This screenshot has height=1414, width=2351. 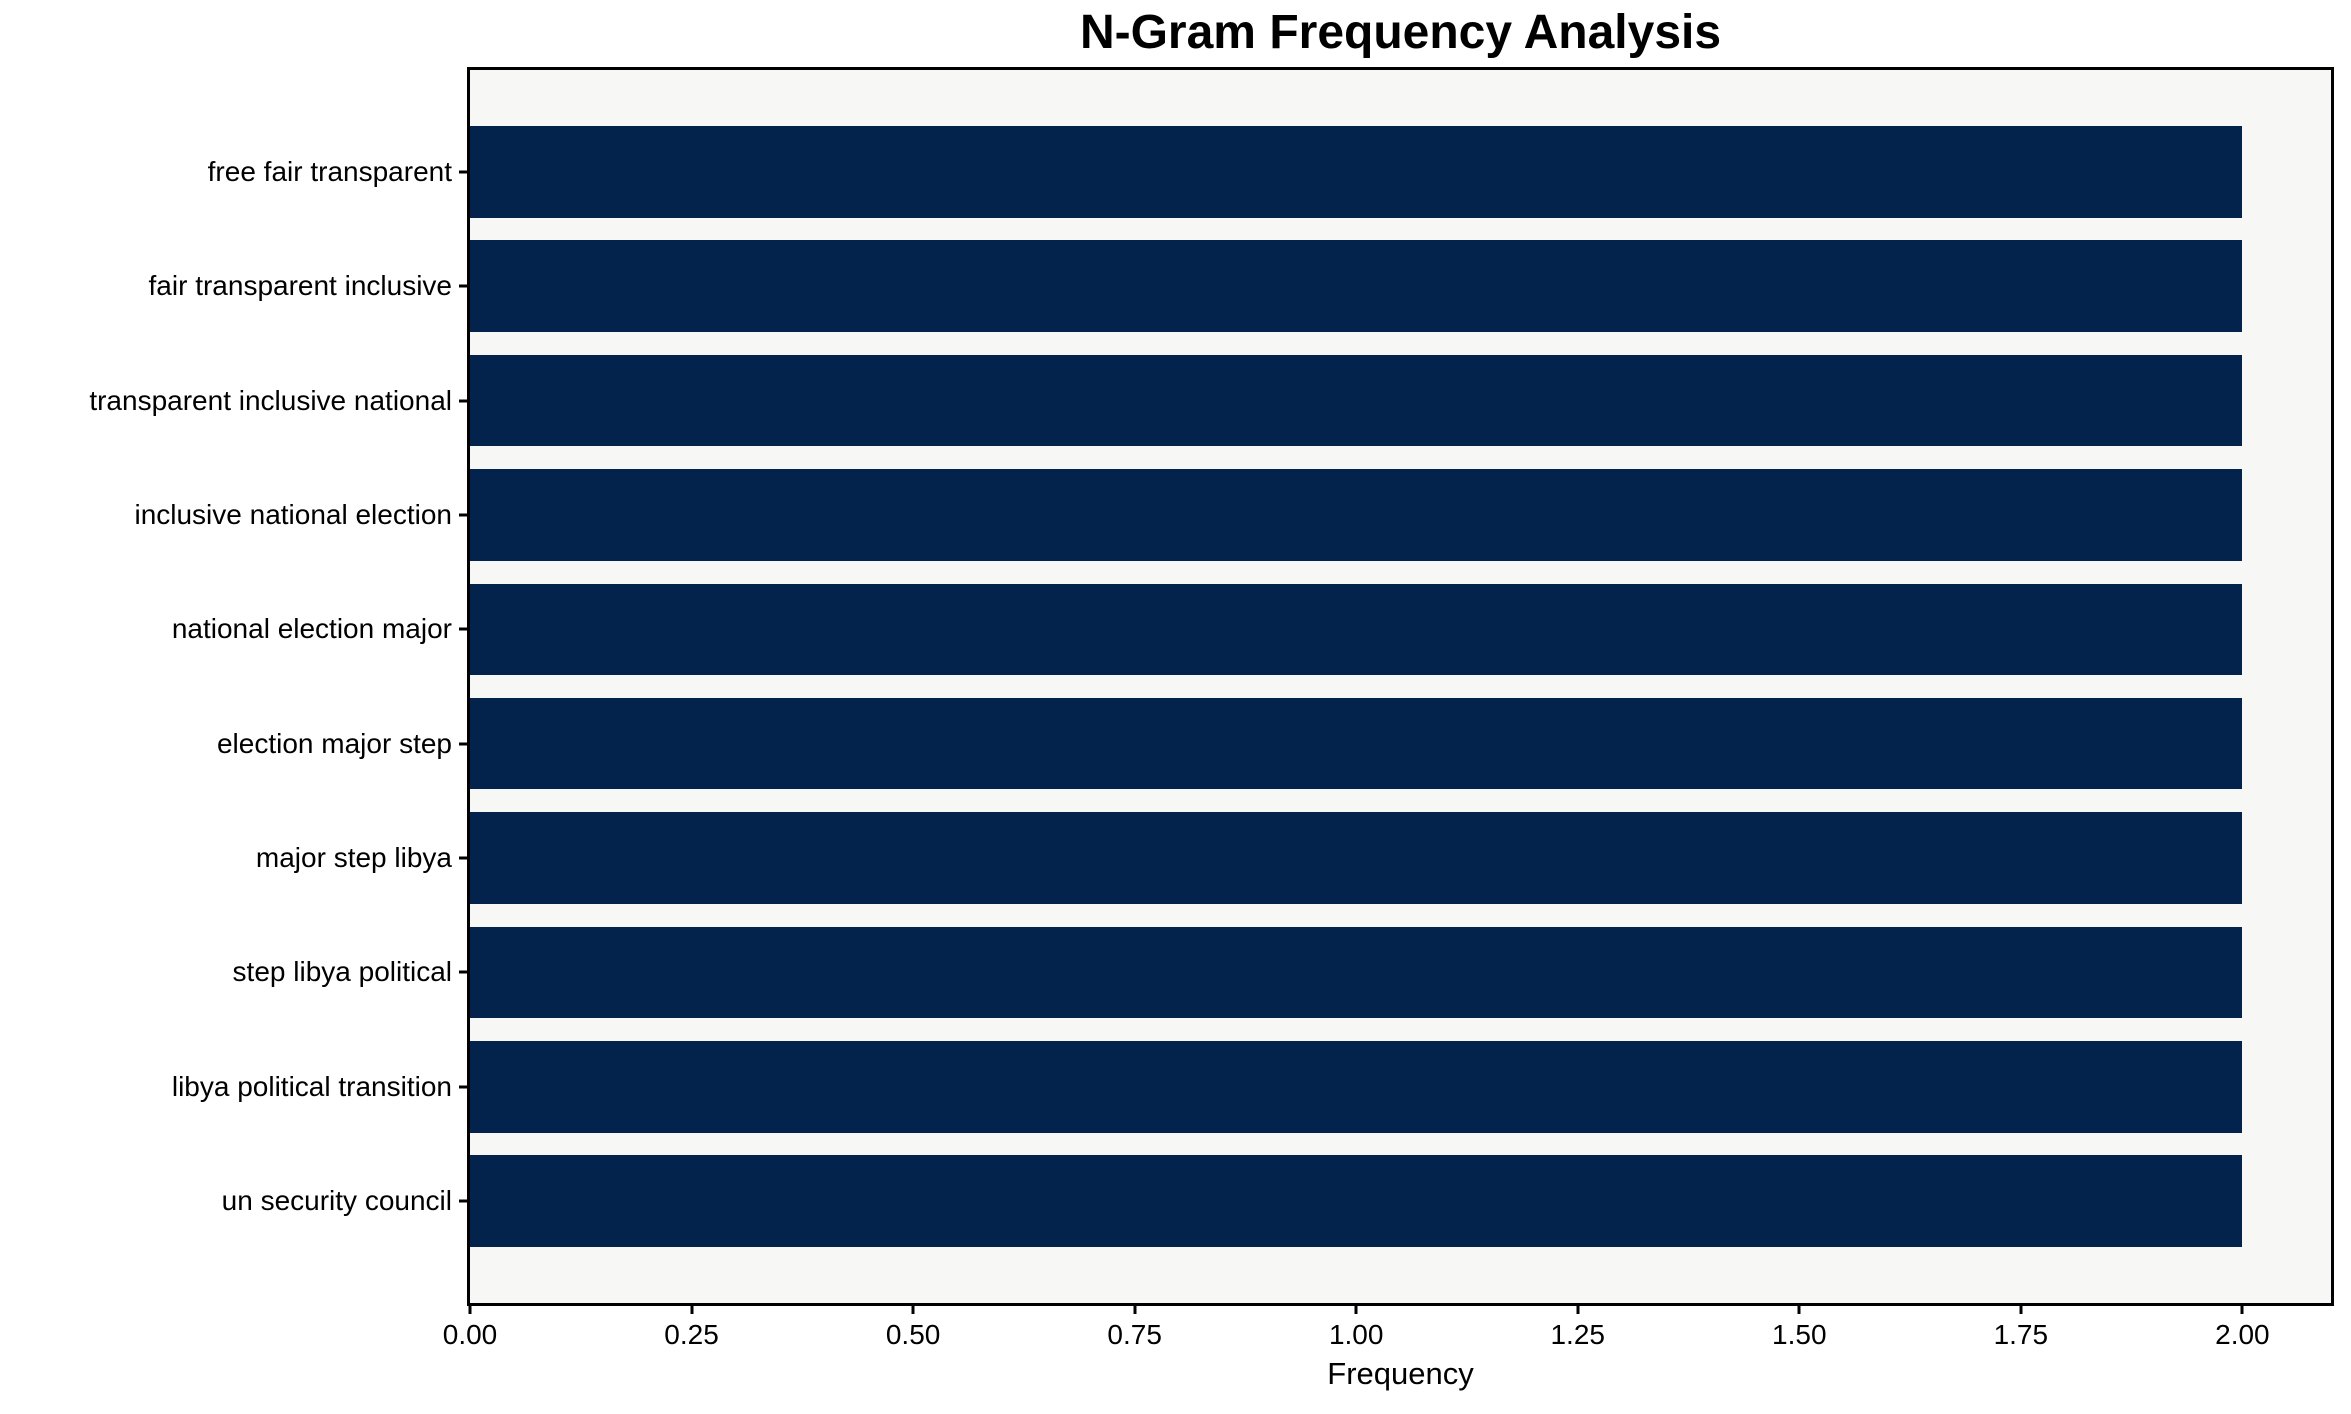 I want to click on y-tick-label: libya political transition, so click(x=311, y=1086).